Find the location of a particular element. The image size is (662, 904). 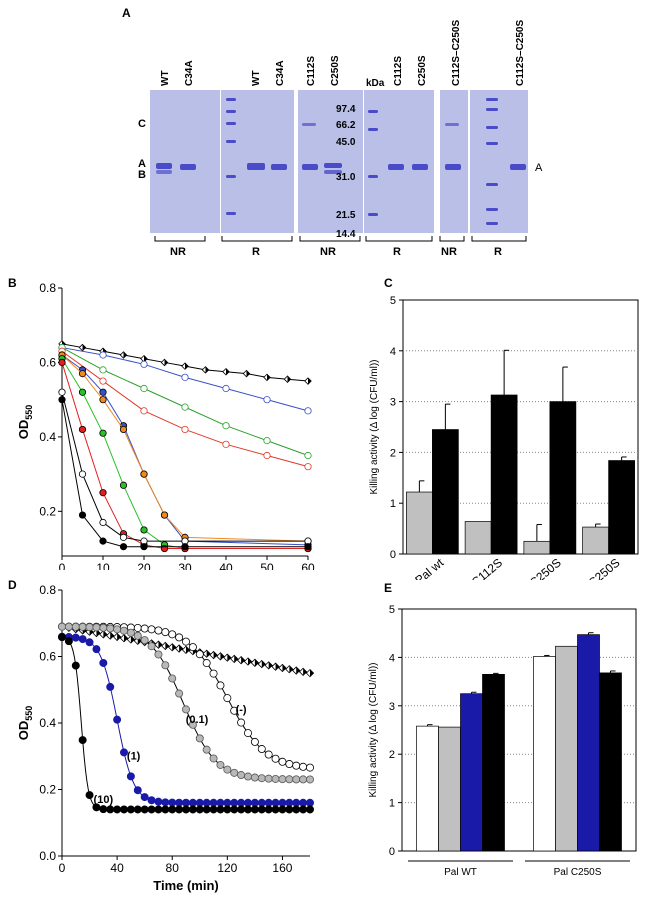

mw-marker: 21.5 is located at coordinates (346, 215).